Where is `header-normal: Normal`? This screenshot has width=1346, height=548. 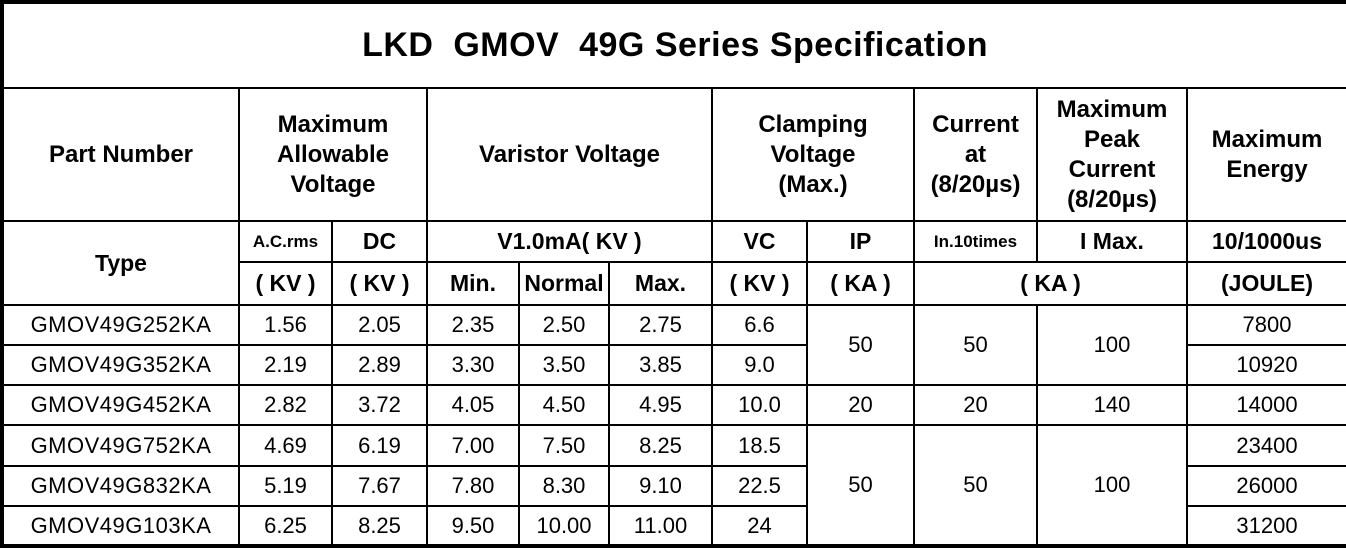
header-normal: Normal is located at coordinates (564, 283).